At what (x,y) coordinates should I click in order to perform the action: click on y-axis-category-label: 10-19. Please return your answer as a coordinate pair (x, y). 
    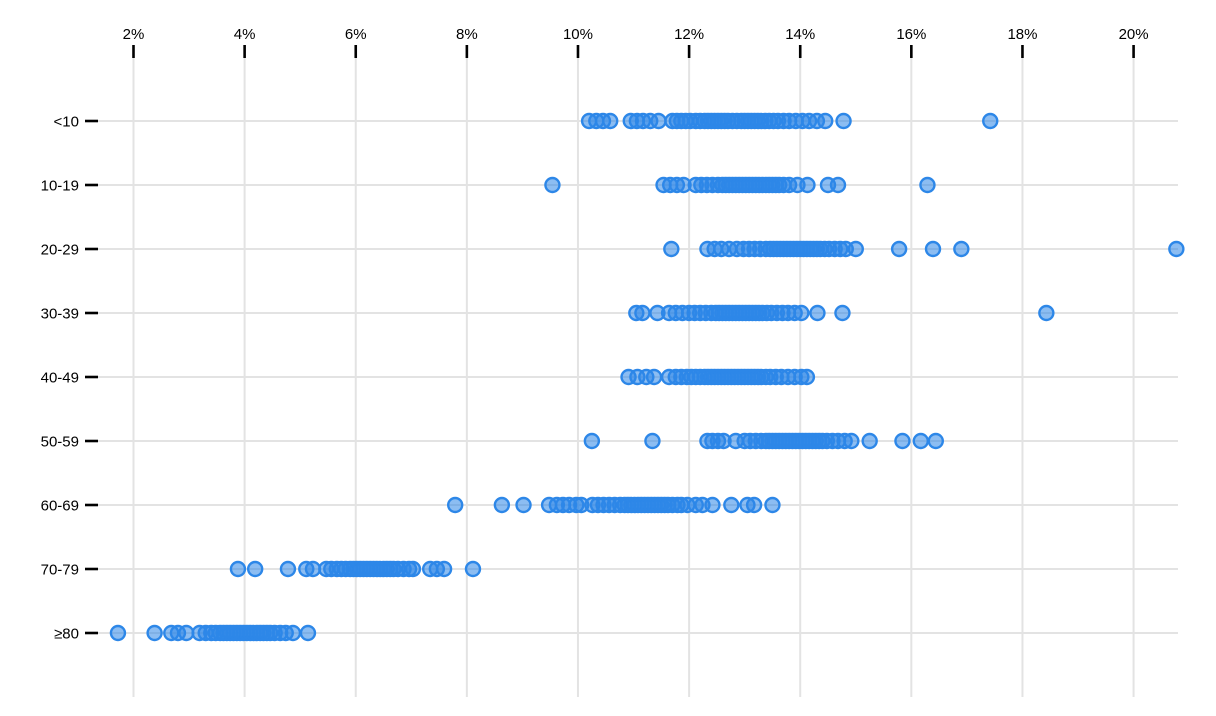
    Looking at the image, I should click on (60, 185).